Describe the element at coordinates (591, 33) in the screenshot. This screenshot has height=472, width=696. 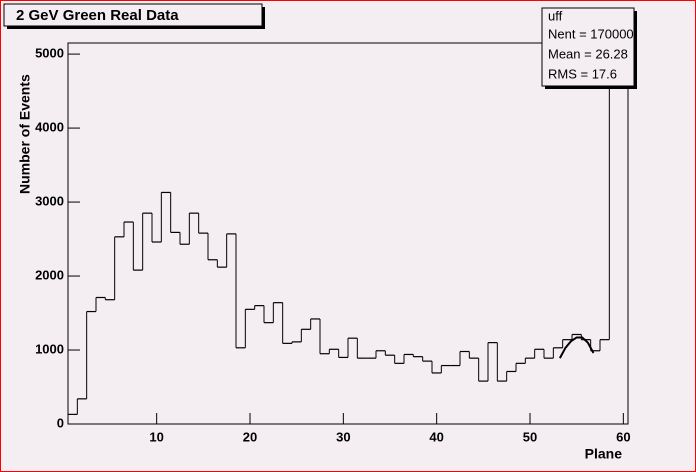
I see `stats-line: Nent = 170000` at that location.